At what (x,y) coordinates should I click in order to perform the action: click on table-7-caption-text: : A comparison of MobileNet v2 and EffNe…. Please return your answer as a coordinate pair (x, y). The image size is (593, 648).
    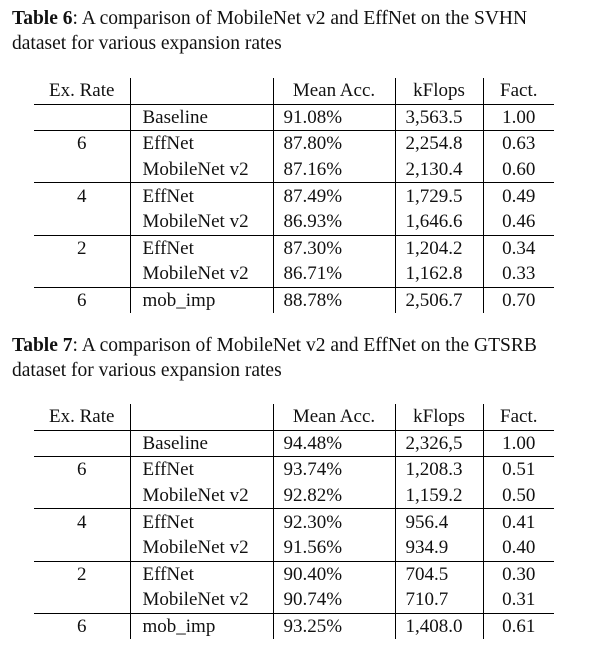
    Looking at the image, I should click on (274, 358).